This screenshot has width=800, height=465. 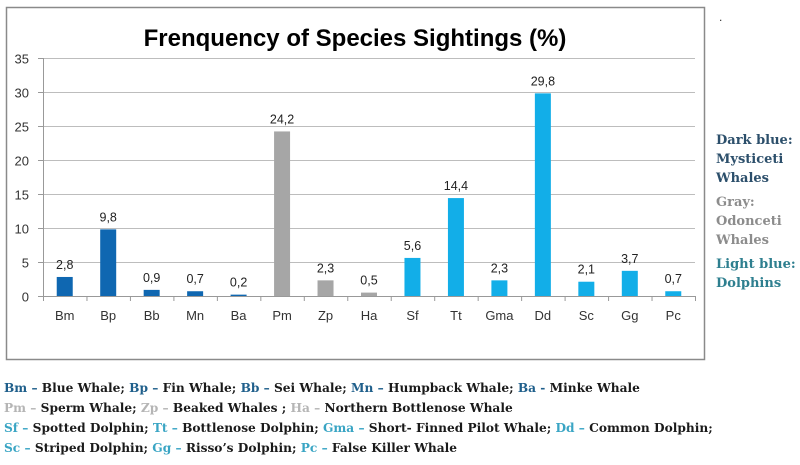 What do you see at coordinates (735, 202) in the screenshot?
I see `legend-line: Gray:` at bounding box center [735, 202].